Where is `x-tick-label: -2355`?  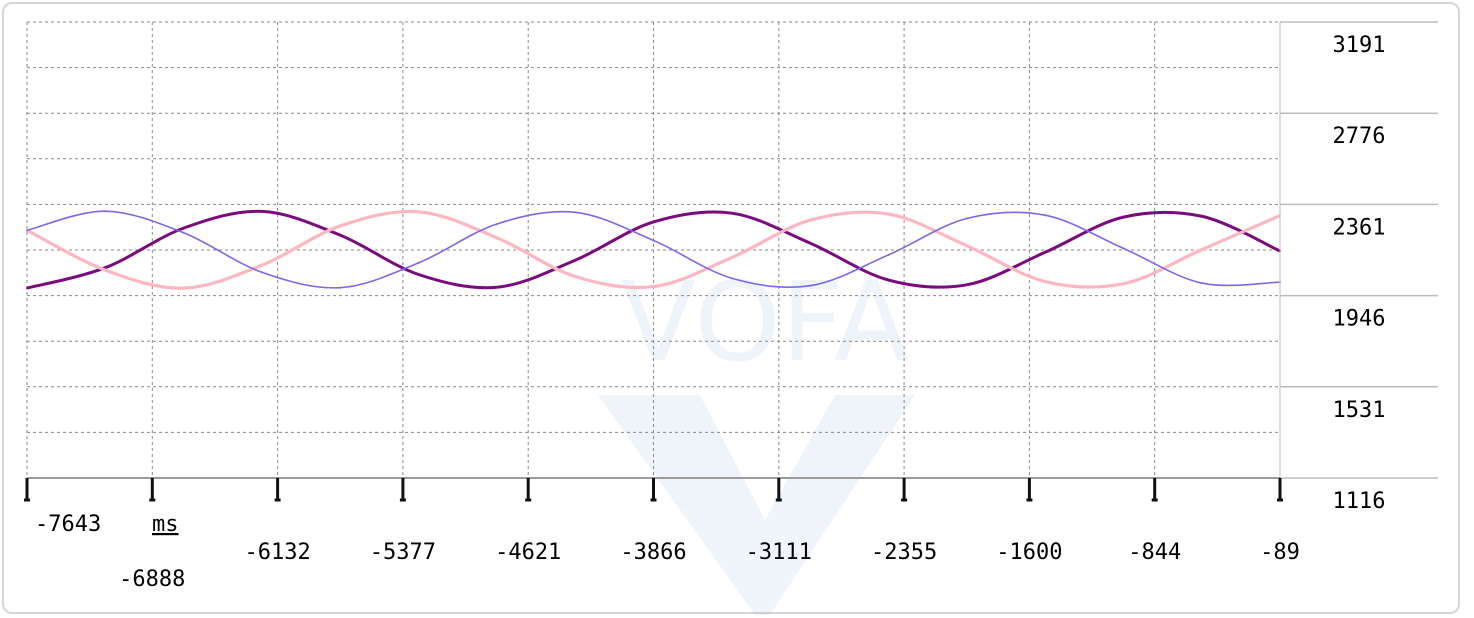 x-tick-label: -2355 is located at coordinates (904, 552).